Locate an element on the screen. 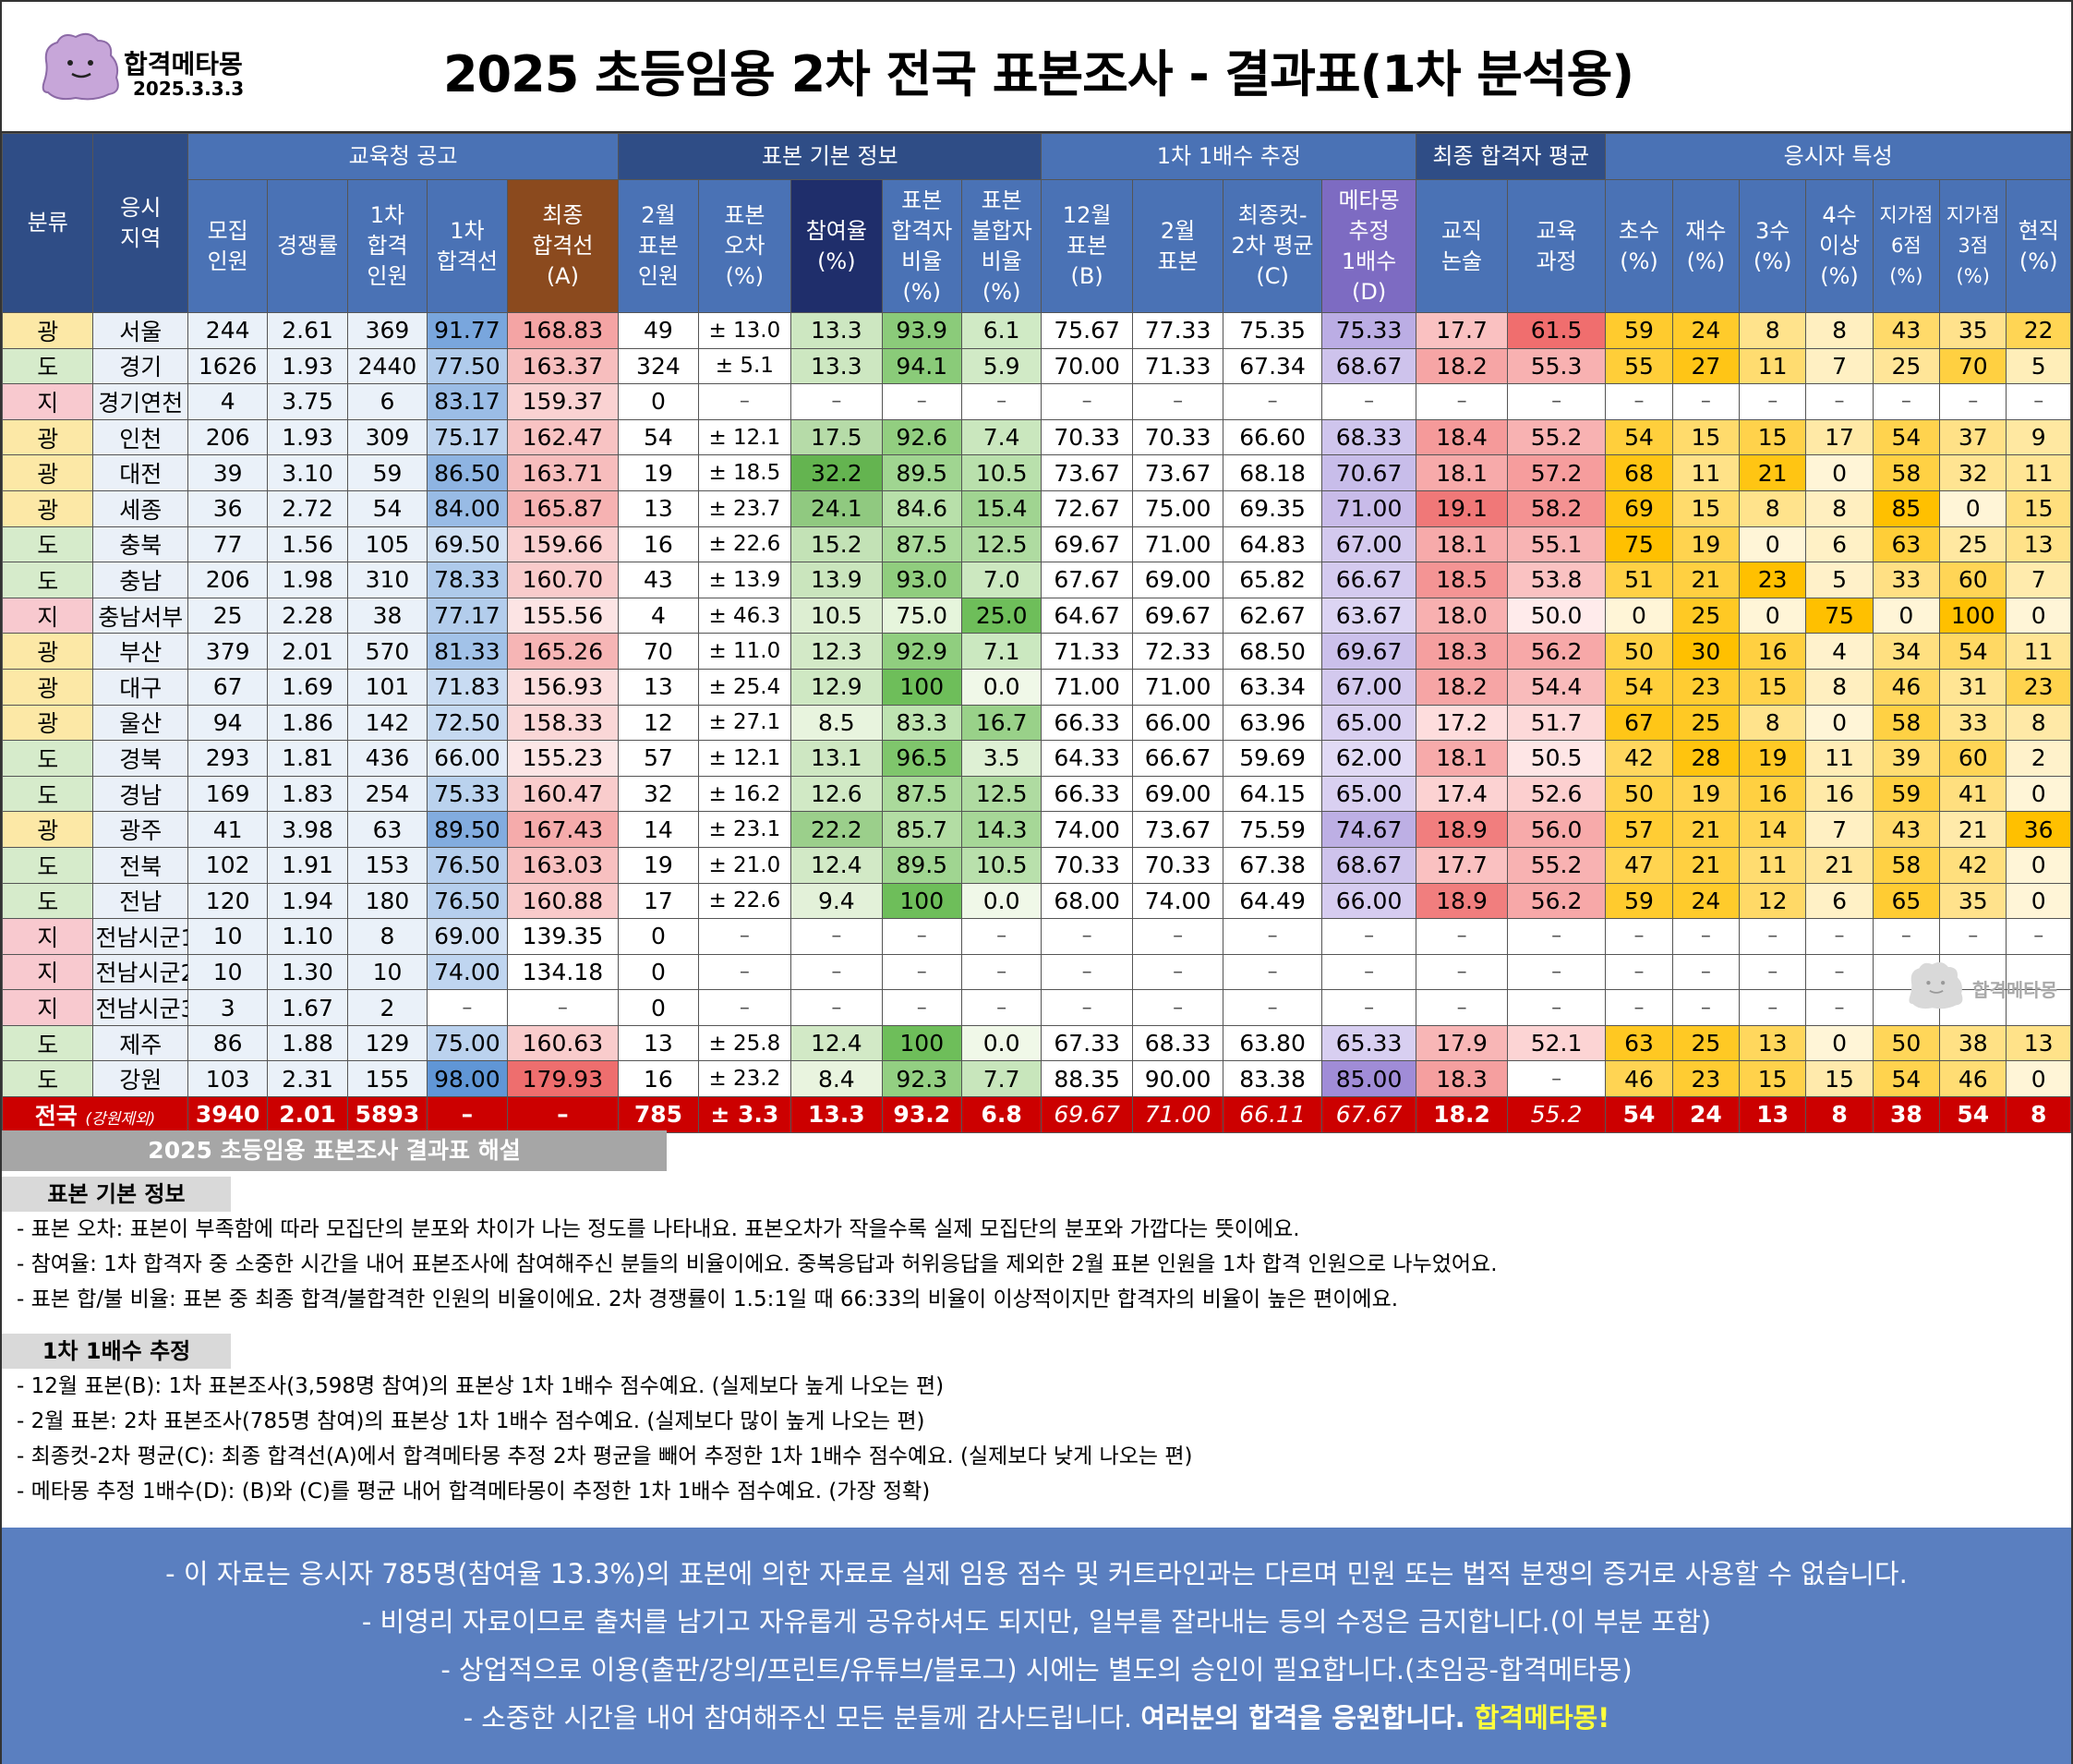 Image resolution: width=2073 pixels, height=1764 pixels. table-cell: ± 23.1 is located at coordinates (745, 829).